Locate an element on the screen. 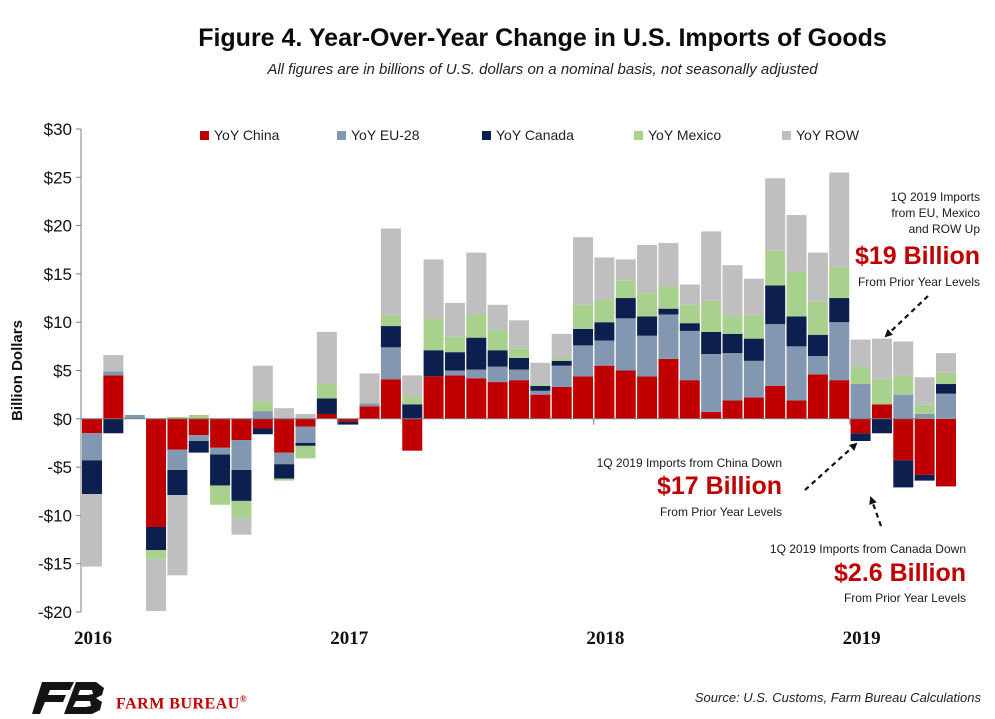 The width and height of the screenshot is (995, 719). annotation-arrow is located at coordinates (831, 466).